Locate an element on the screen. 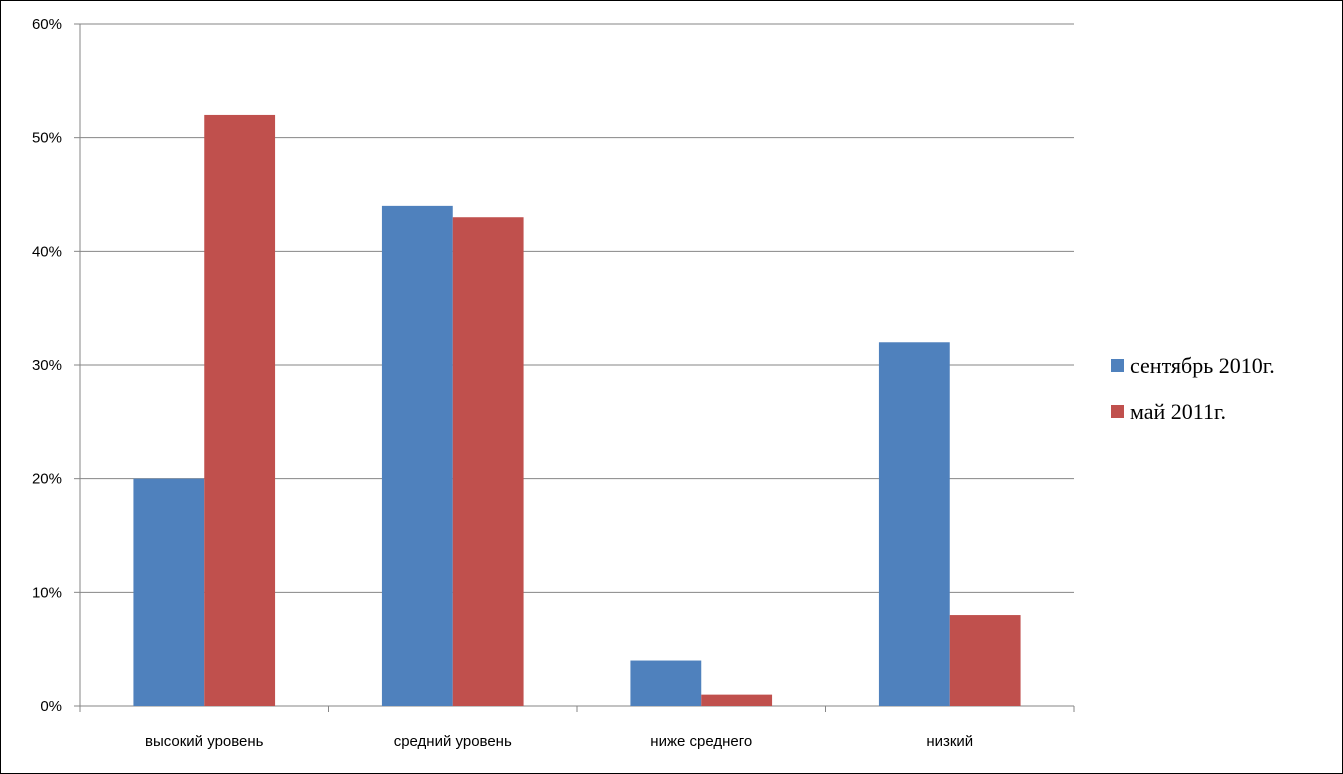 The height and width of the screenshot is (774, 1343). legend: сентябрь 2010г. май 2011г. is located at coordinates (1193, 388).